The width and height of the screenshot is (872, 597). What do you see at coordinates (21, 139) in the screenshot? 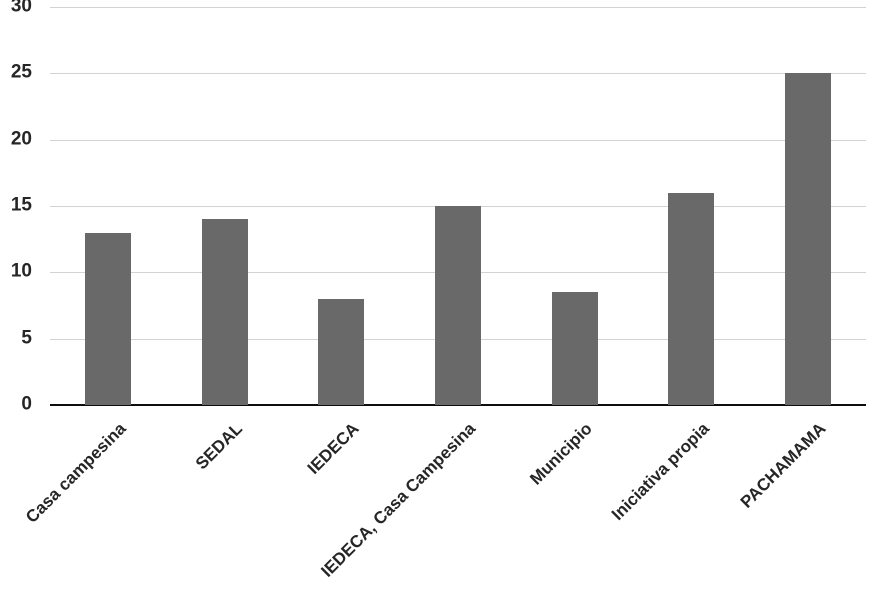
I see `y-tick-label: 20` at bounding box center [21, 139].